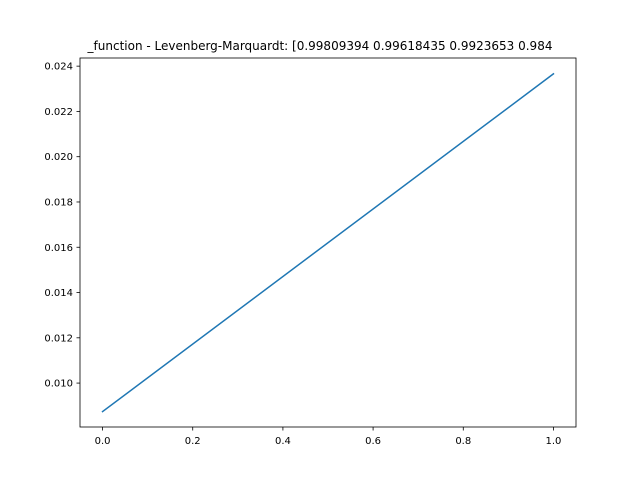  Describe the element at coordinates (193, 441) in the screenshot. I see `x-tick-label: 0.2` at that location.